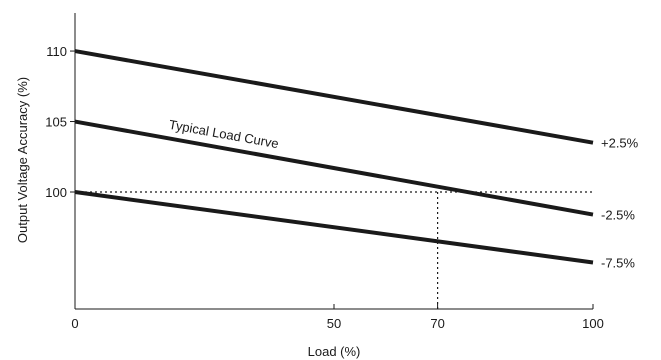 Image resolution: width=661 pixels, height=360 pixels. What do you see at coordinates (593, 323) in the screenshot?
I see `x-tick-label: 100` at bounding box center [593, 323].